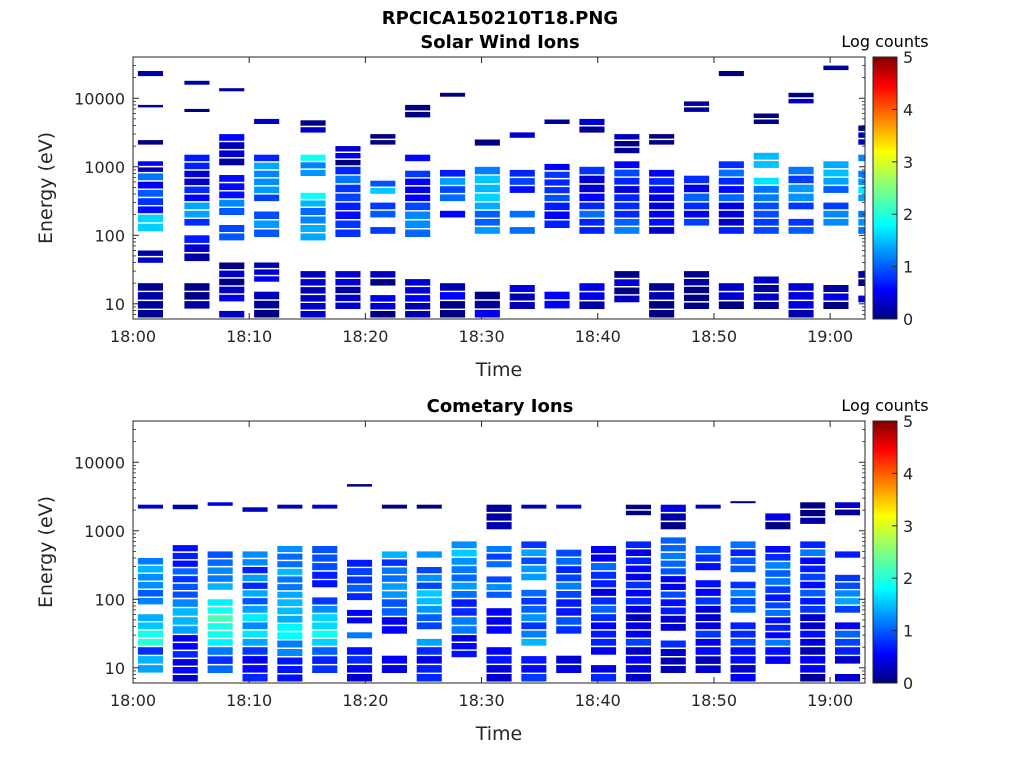 The width and height of the screenshot is (1024, 768). What do you see at coordinates (908, 162) in the screenshot?
I see `colorbar-tick-label: 3` at bounding box center [908, 162].